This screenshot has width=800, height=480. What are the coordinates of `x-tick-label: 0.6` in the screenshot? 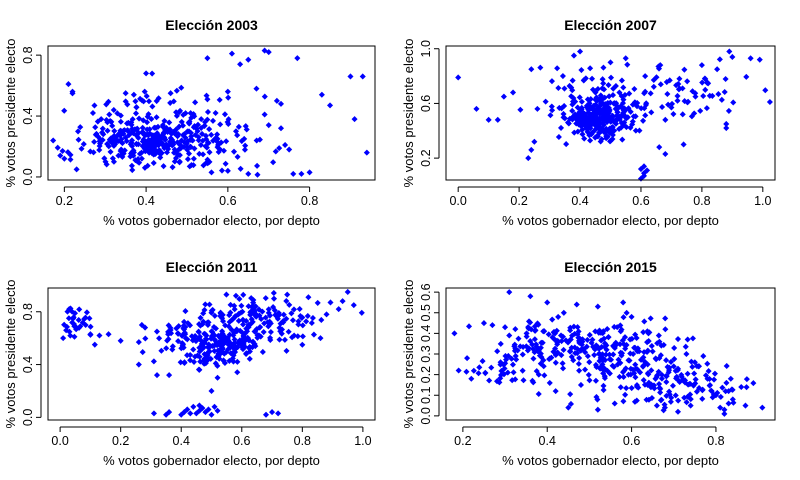 It's located at (241, 441).